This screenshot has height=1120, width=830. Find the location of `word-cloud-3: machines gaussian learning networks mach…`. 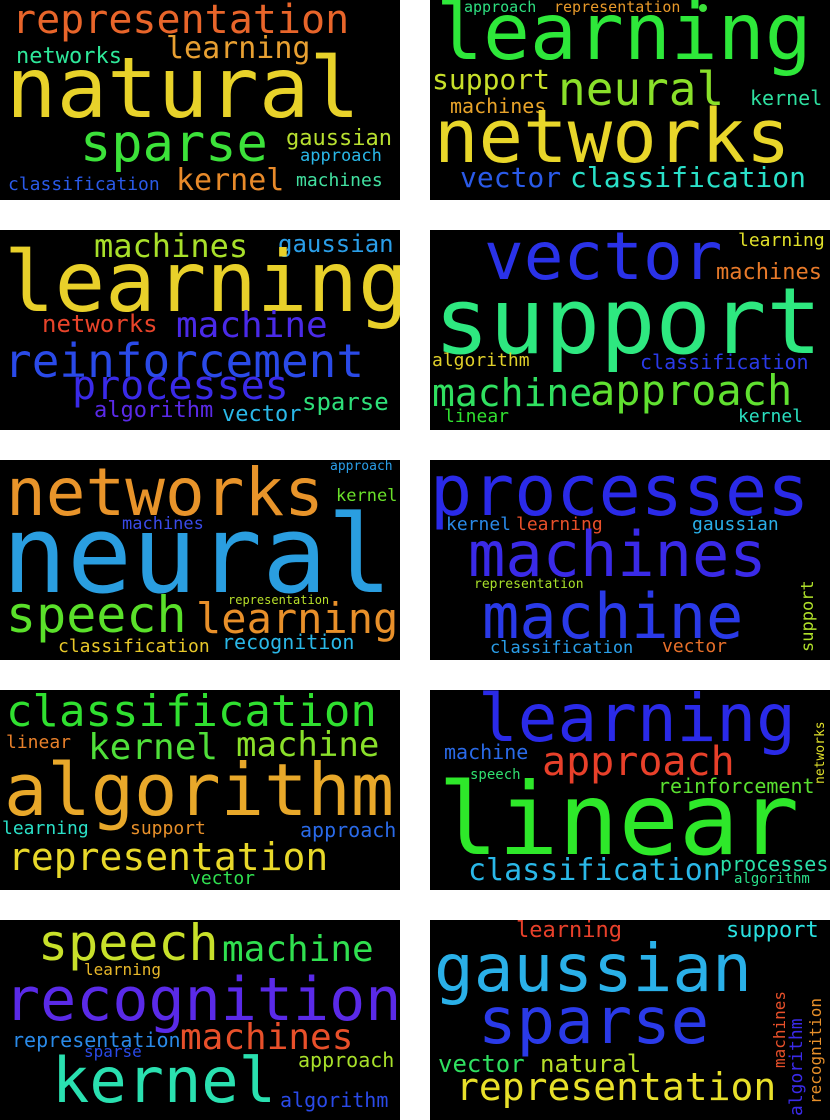

word-cloud-3: machines gaussian learning networks mach… is located at coordinates (200, 330).